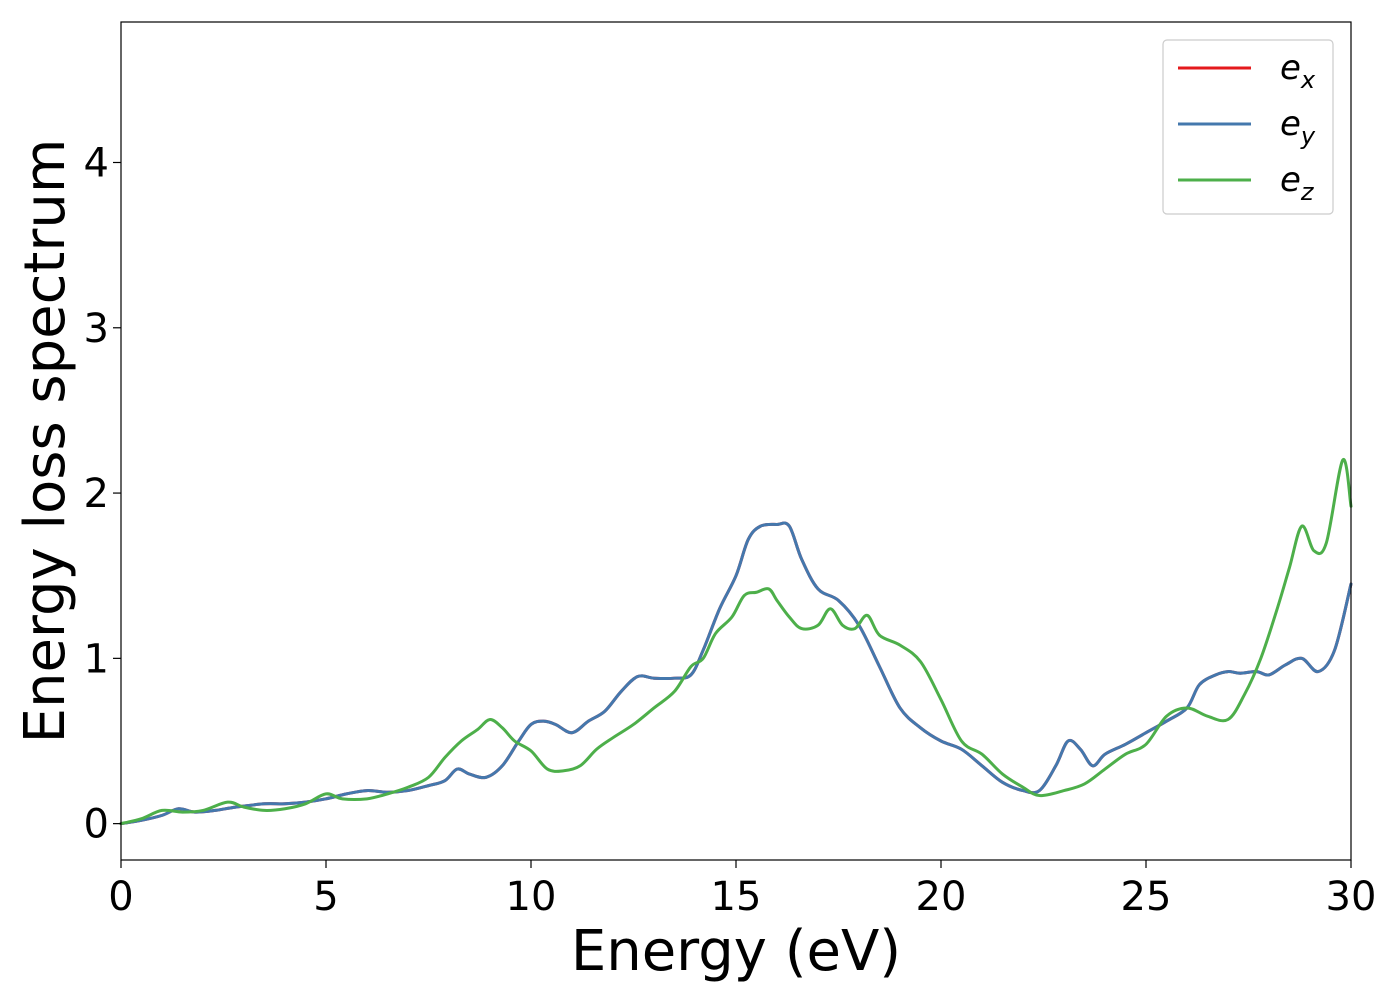 This screenshot has height=1000, width=1400. Describe the element at coordinates (1351, 897) in the screenshot. I see `x-tick-label: 30` at that location.